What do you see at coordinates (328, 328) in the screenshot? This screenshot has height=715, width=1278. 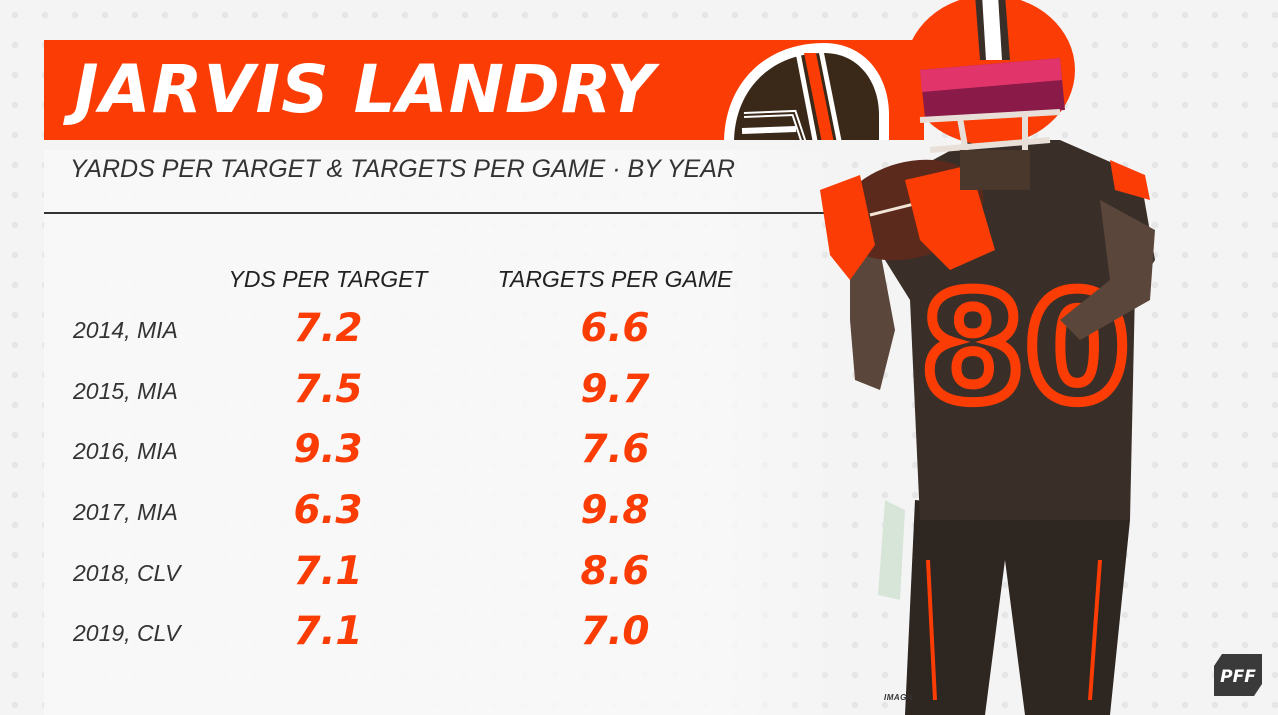 I see `ypt-value: 7.2` at bounding box center [328, 328].